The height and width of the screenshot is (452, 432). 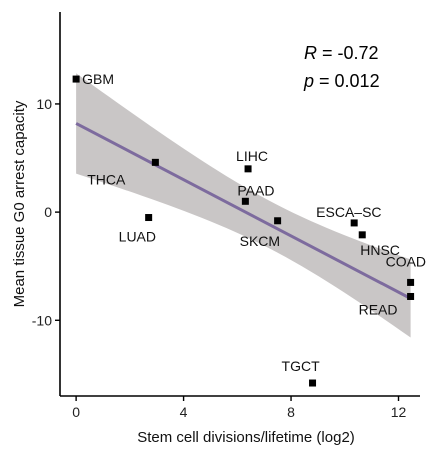 I want to click on data-point-coad, so click(x=411, y=282).